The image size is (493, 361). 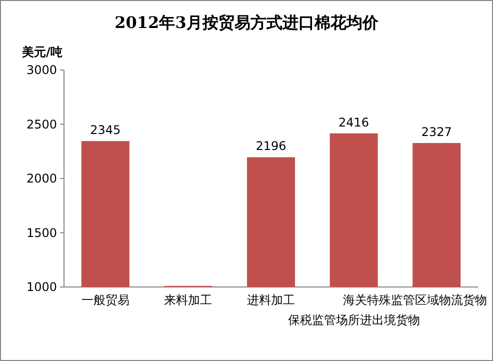 What do you see at coordinates (41, 287) in the screenshot?
I see `y-tick-label: 1000` at bounding box center [41, 287].